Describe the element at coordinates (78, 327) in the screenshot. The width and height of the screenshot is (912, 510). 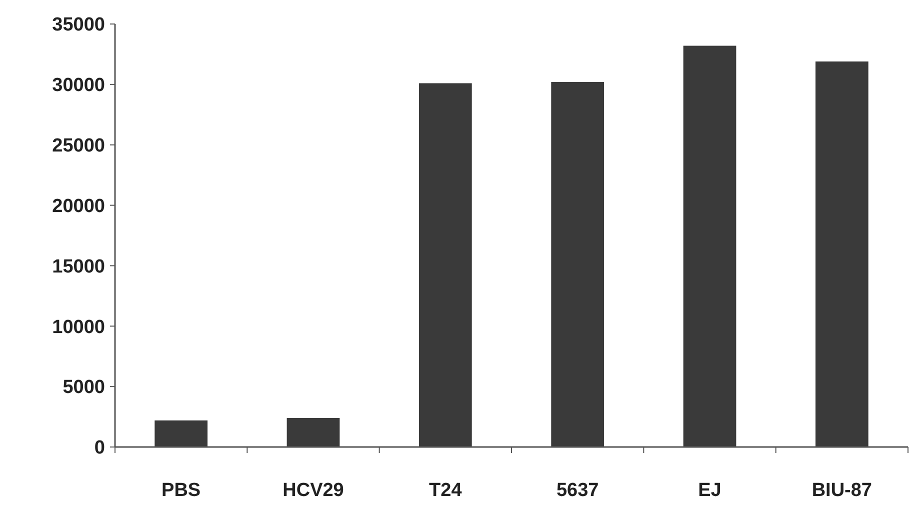
I see `y-tick-label: 10000` at that location.